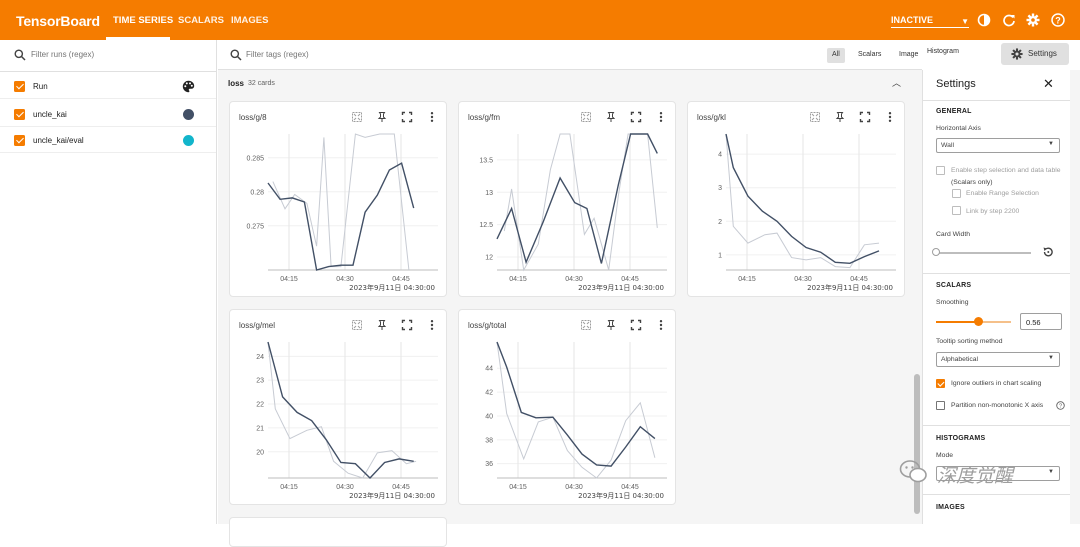 The width and height of the screenshot is (1080, 547). Describe the element at coordinates (998, 473) in the screenshot. I see `histogram-mode-select: ▼` at that location.